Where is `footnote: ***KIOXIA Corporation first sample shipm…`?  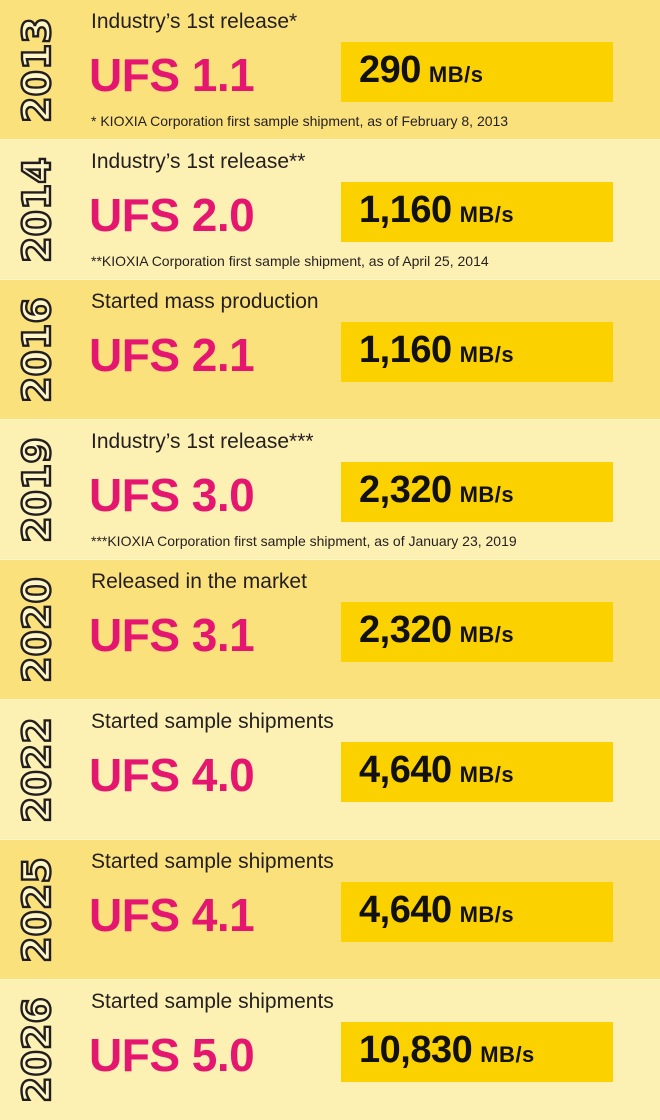 footnote: ***KIOXIA Corporation first sample shipm… is located at coordinates (304, 541).